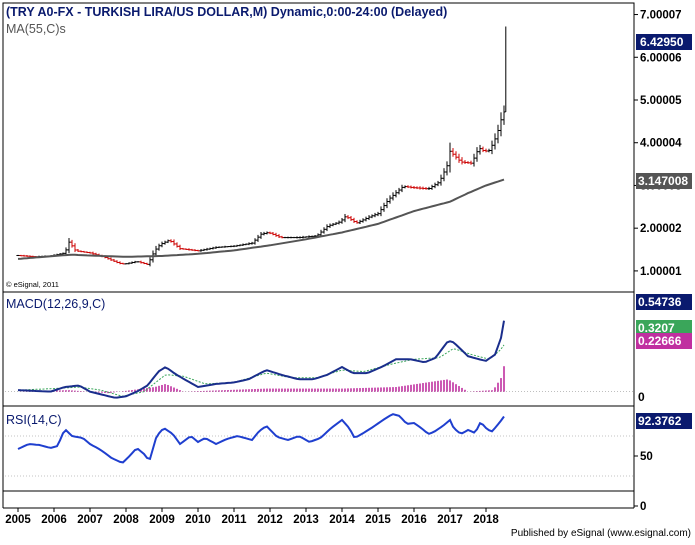 The height and width of the screenshot is (545, 695). I want to click on histogram-value-badge, so click(664, 341).